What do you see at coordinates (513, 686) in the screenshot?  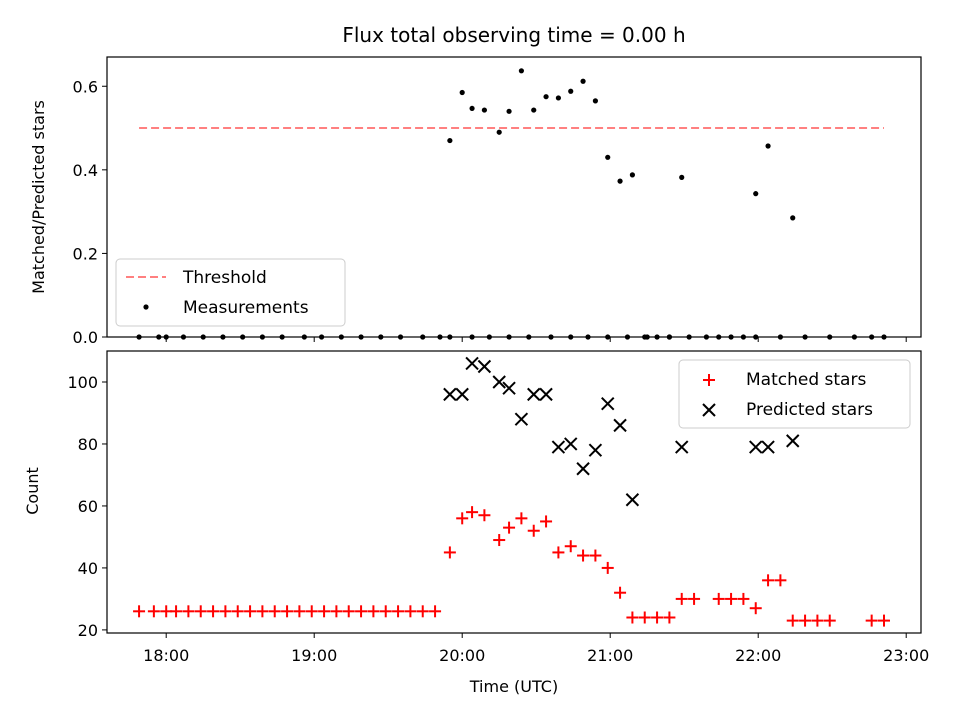 I see `bottom-chart-xlabel: Time (UTC)` at bounding box center [513, 686].